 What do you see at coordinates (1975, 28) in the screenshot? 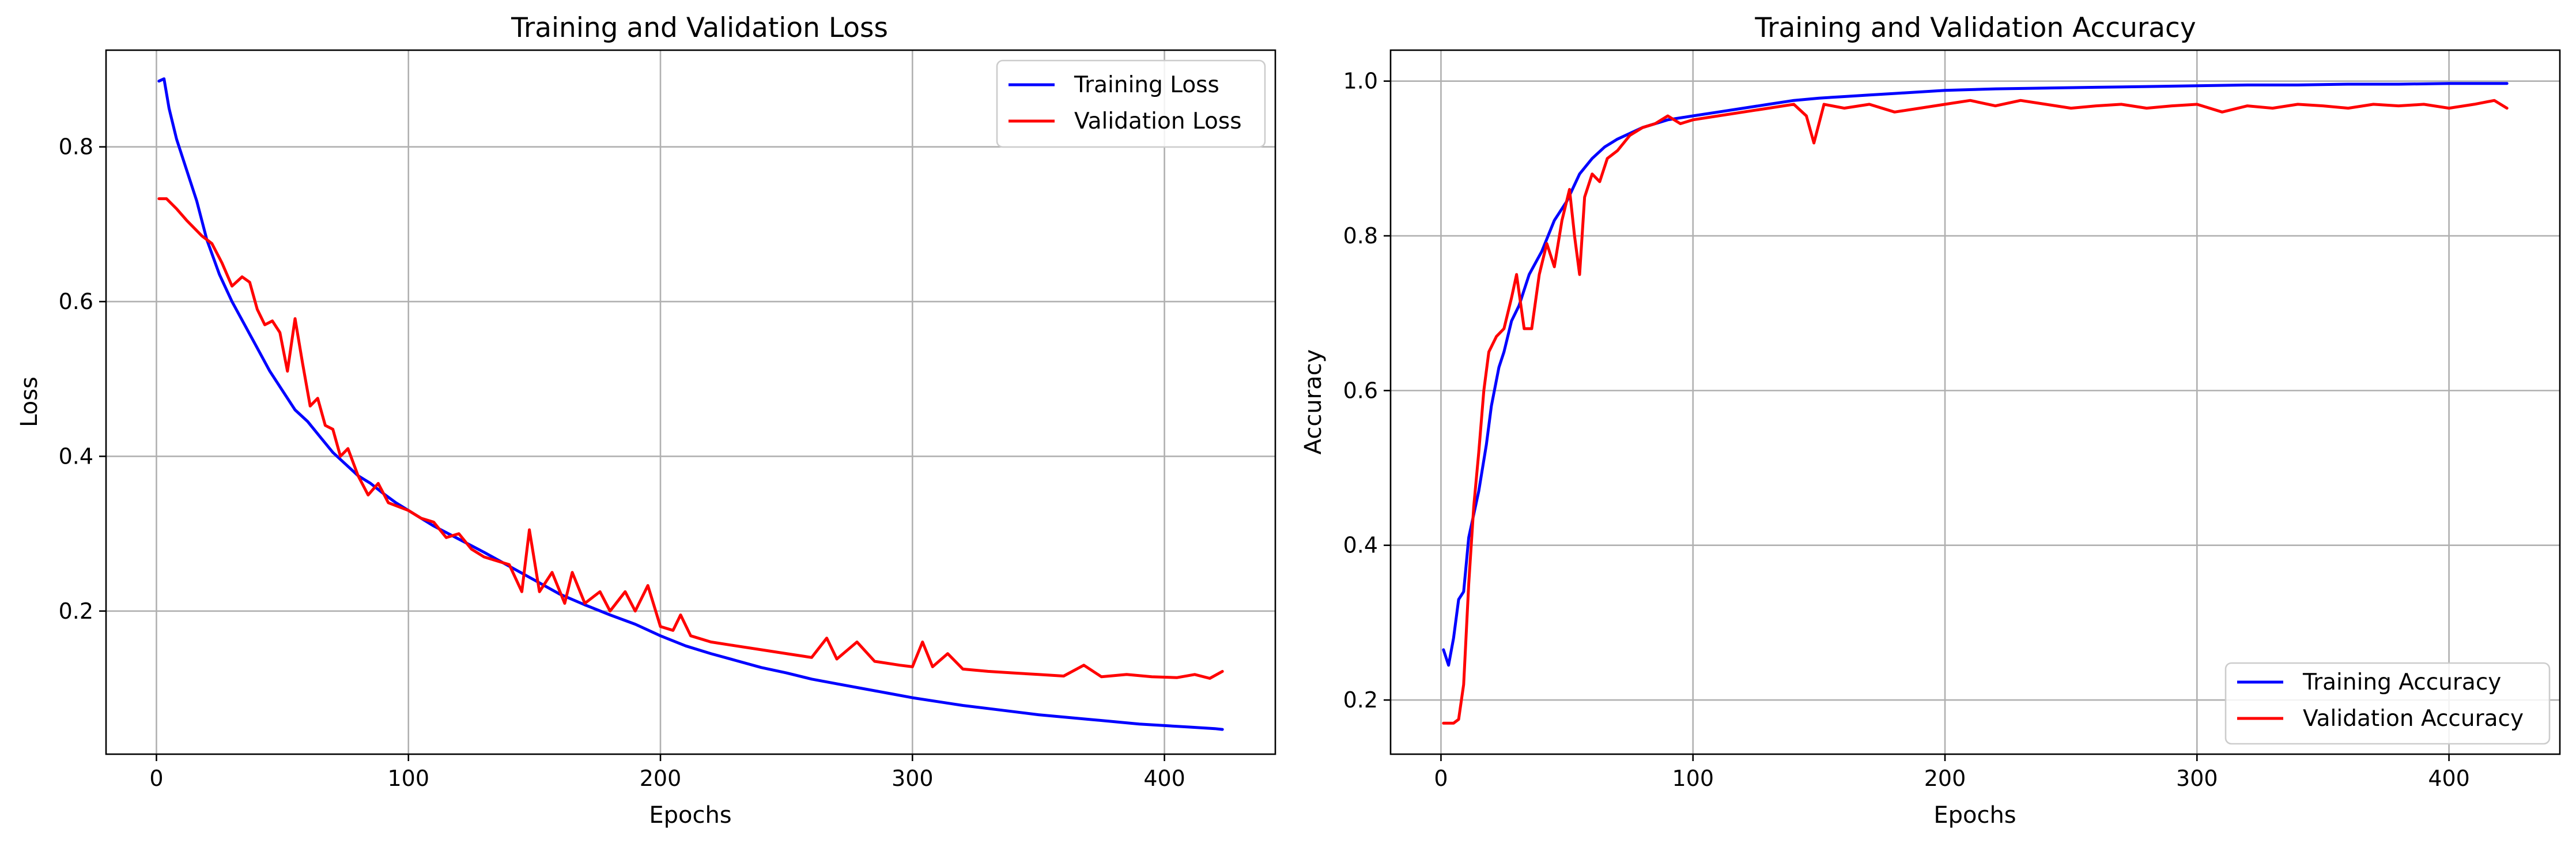
I see `accuracy-chart-title: Training and Validation Accuracy` at bounding box center [1975, 28].